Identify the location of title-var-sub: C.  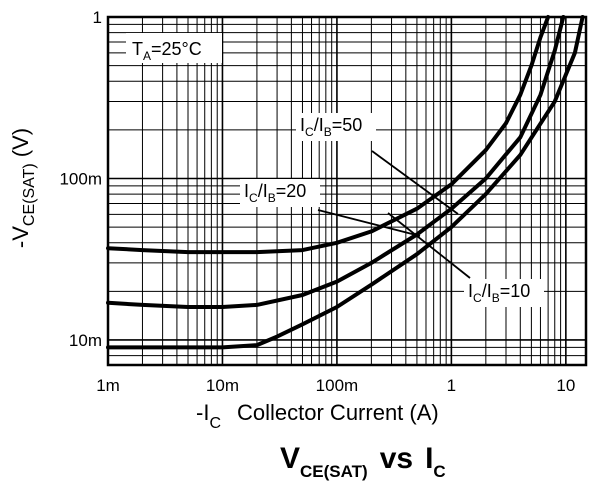
(439, 471).